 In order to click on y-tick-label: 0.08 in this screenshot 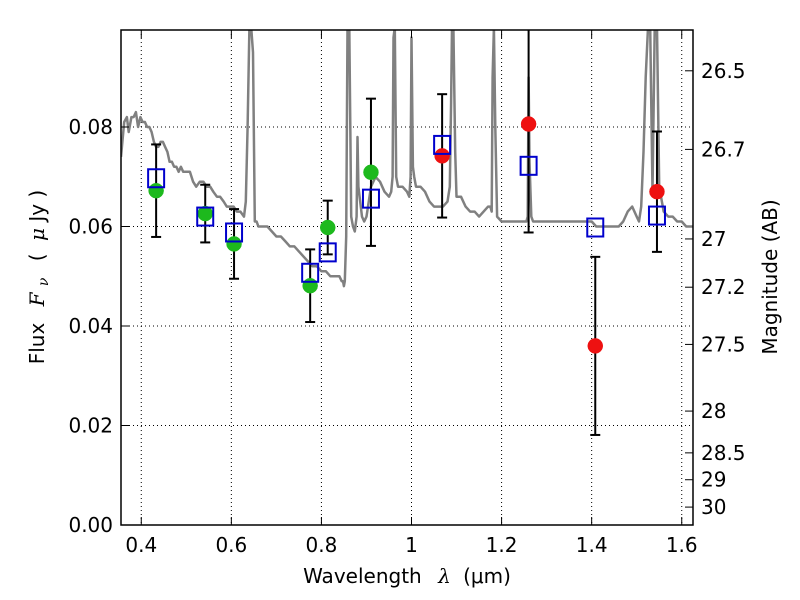, I will do `click(90, 127)`.